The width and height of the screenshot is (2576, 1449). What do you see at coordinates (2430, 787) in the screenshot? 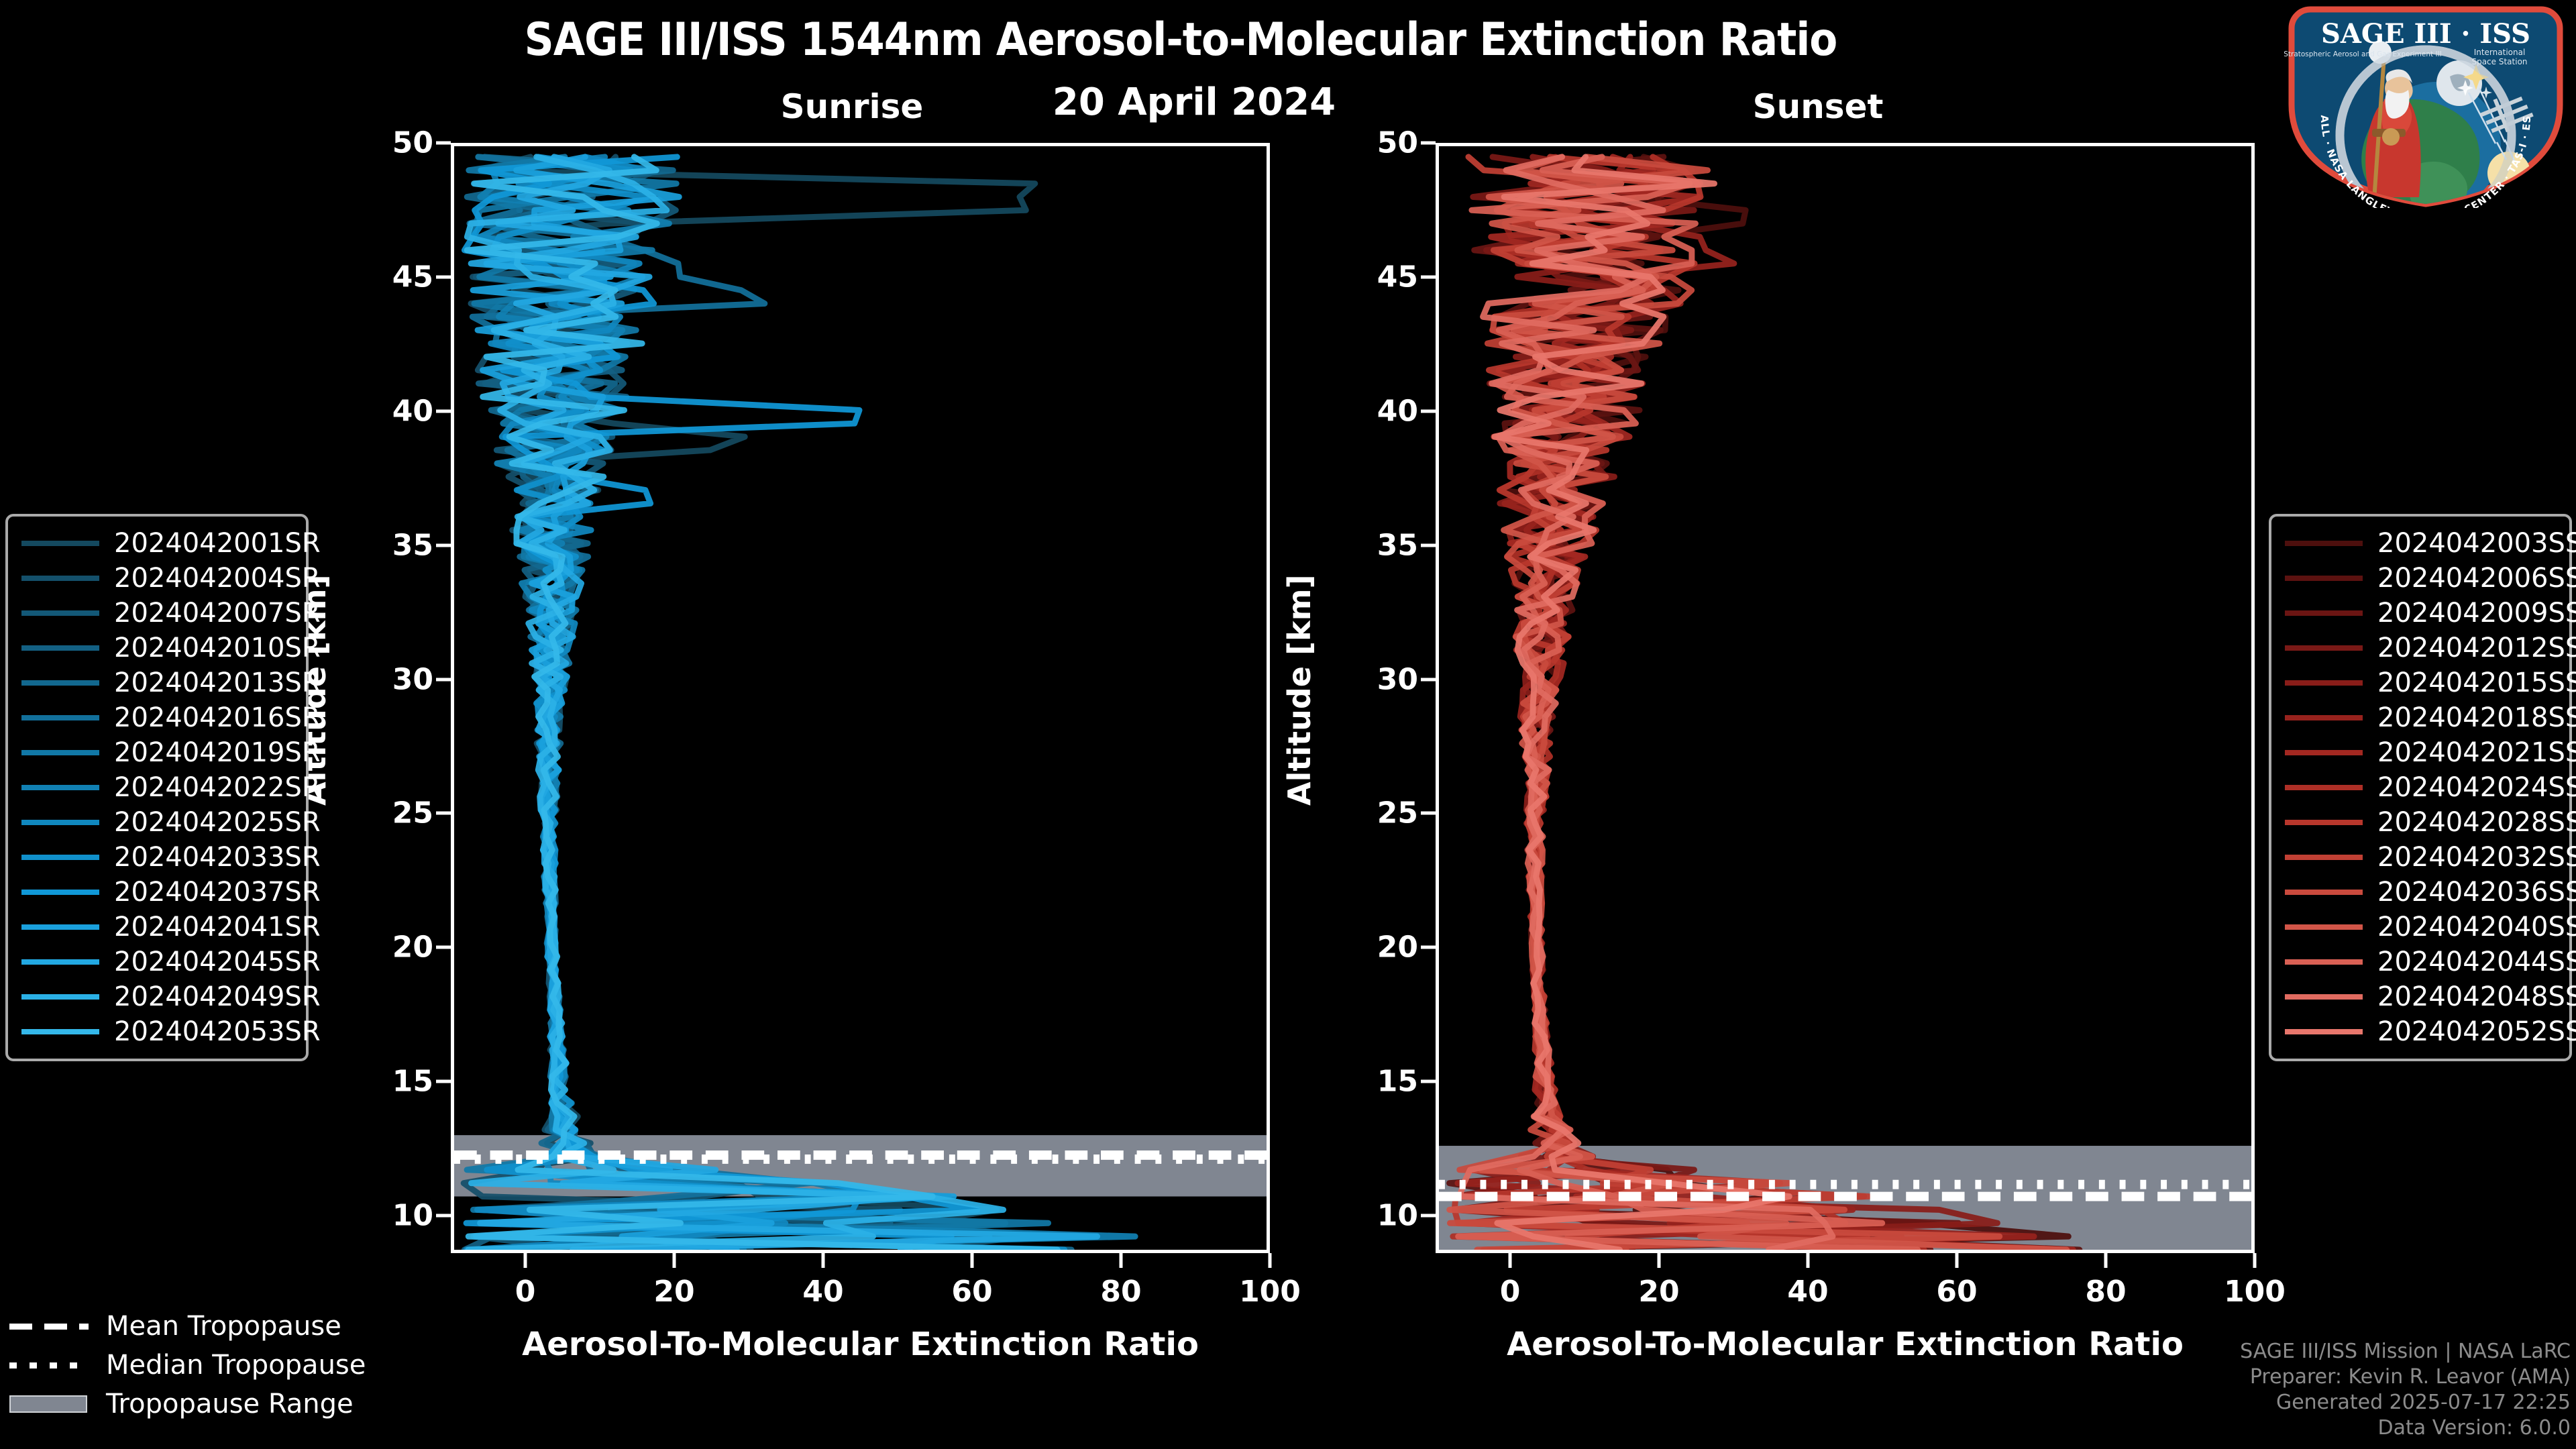
I see `legend-item: 2024042024SS` at bounding box center [2430, 787].